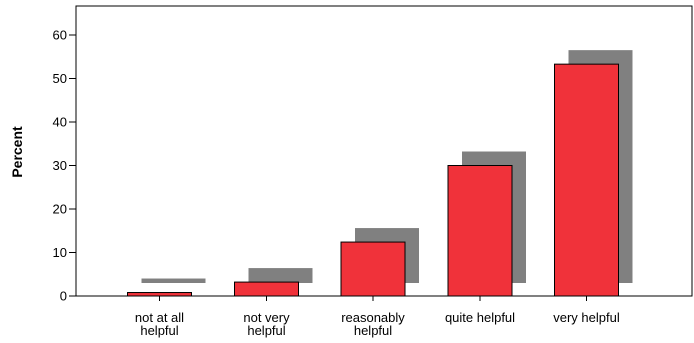  Describe the element at coordinates (17, 152) in the screenshot. I see `y-axis-title: Percent` at that location.